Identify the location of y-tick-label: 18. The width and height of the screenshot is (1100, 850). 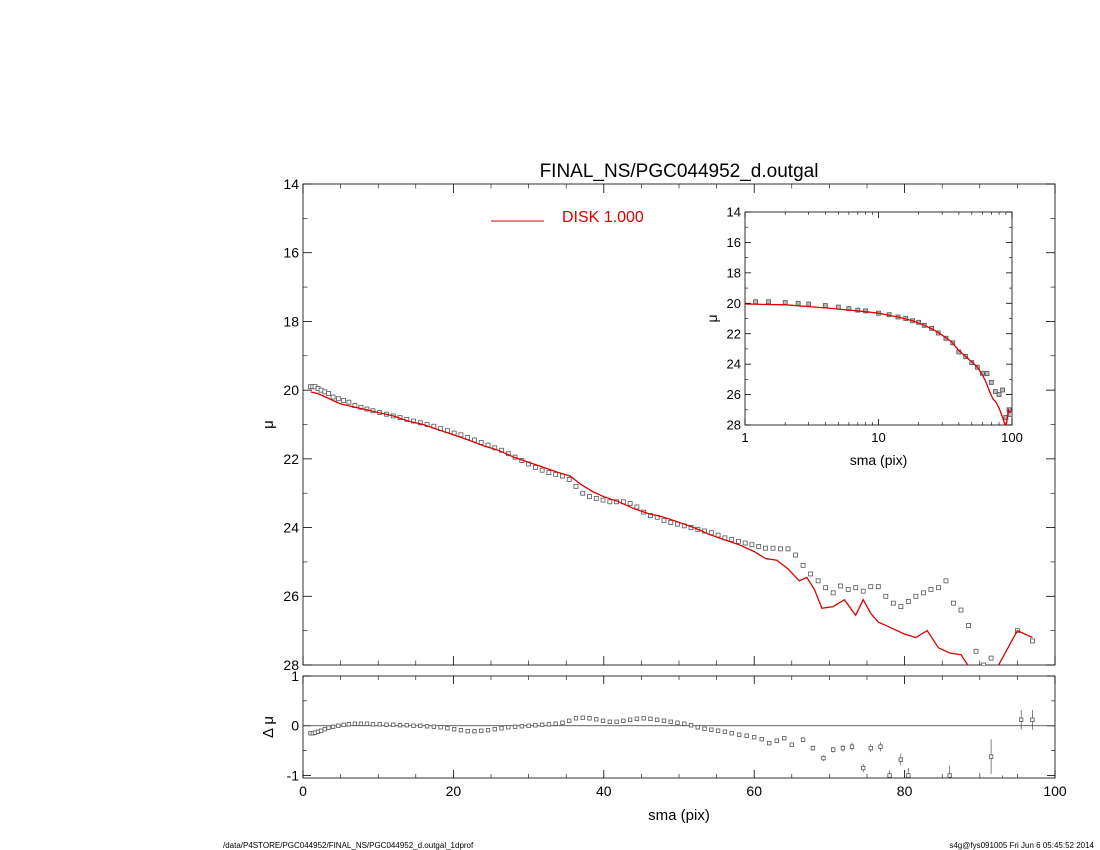
(291, 321).